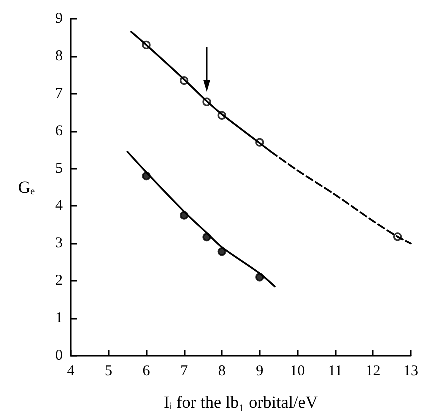 This screenshot has width=422, height=416. Describe the element at coordinates (59, 19) in the screenshot. I see `y-tick-label: 9` at that location.